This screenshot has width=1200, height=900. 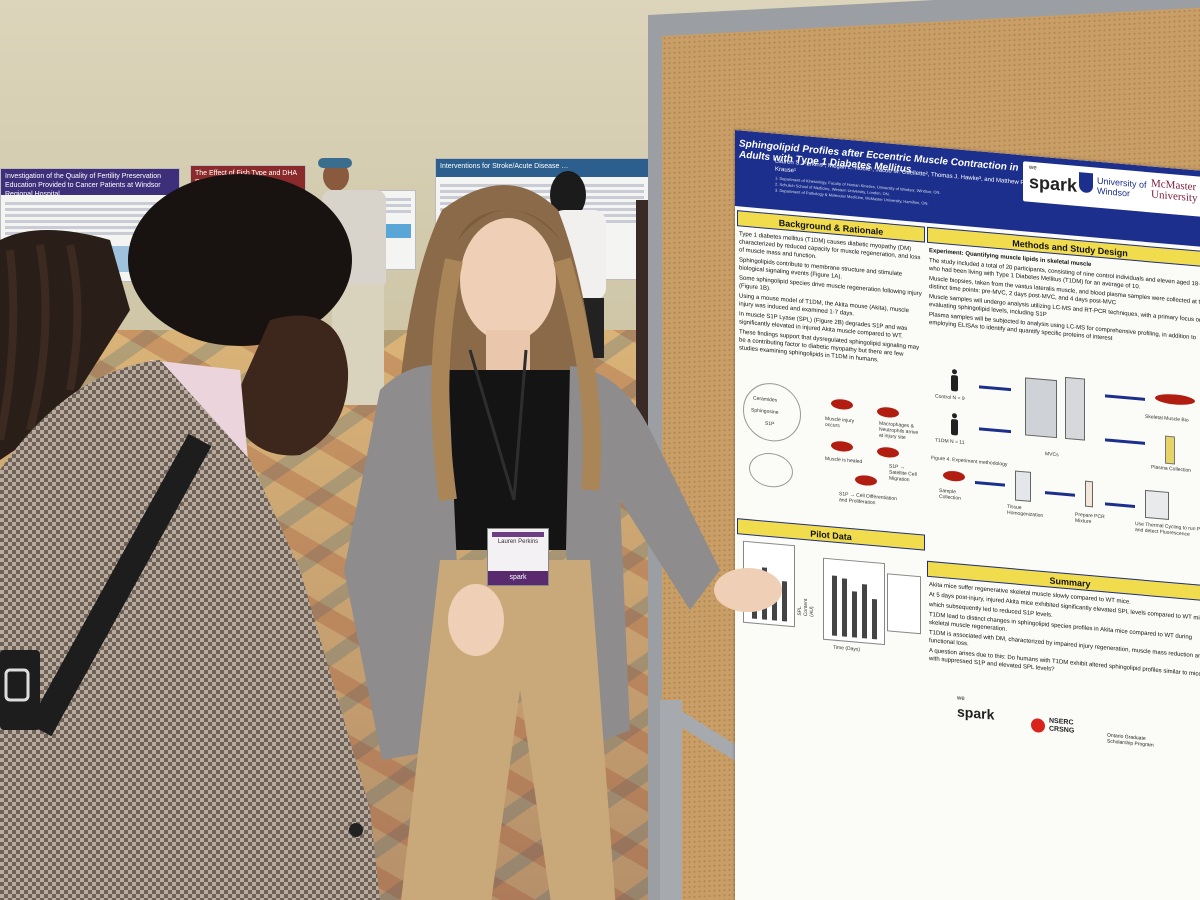 I want to click on pilot-y-axis-label: SPL Content (AU), so click(x=806, y=607).